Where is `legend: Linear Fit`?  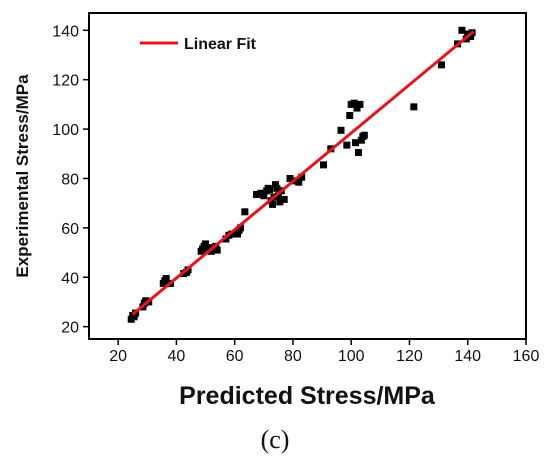 legend: Linear Fit is located at coordinates (198, 44).